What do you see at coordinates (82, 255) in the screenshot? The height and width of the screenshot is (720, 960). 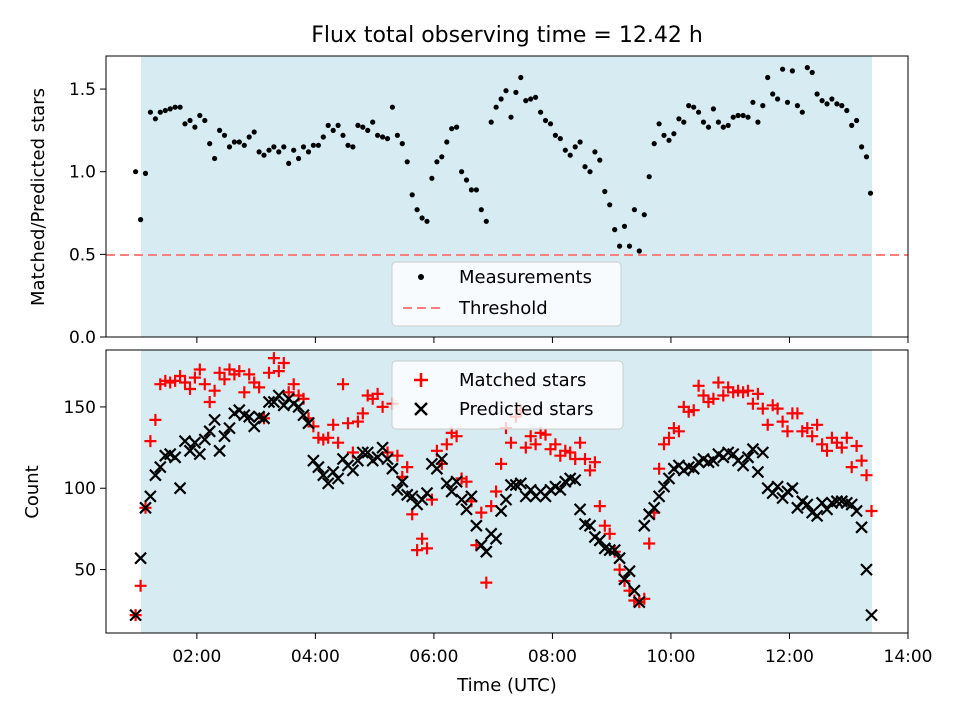 I see `y-tick-label: 0.5` at bounding box center [82, 255].